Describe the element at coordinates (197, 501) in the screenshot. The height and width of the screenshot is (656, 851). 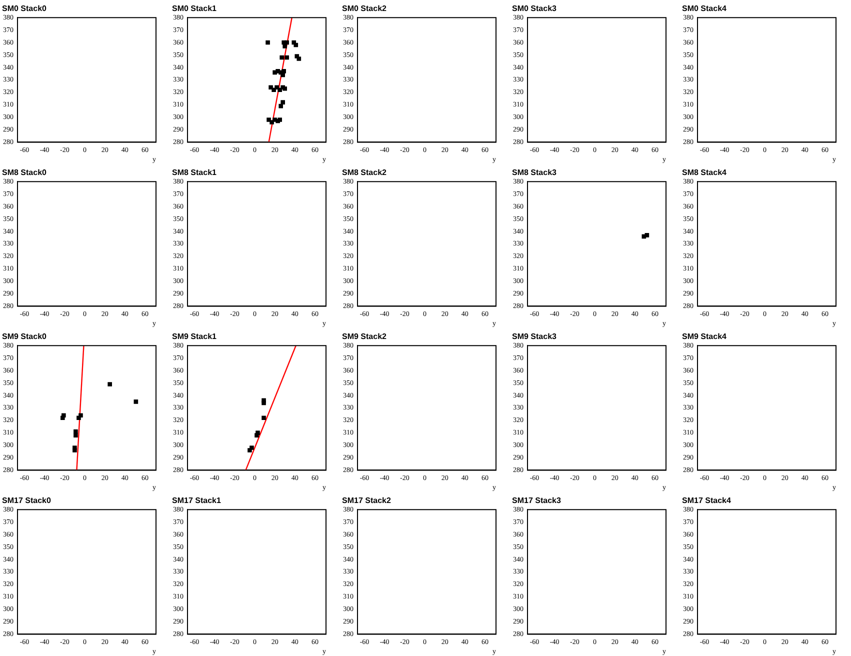
I see `chart-title: SM17 Stack1` at that location.